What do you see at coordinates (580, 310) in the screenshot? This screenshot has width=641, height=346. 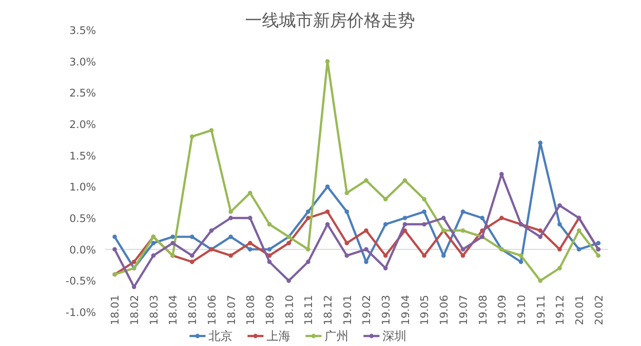 I see `x-tick-label: 20.01` at bounding box center [580, 310].